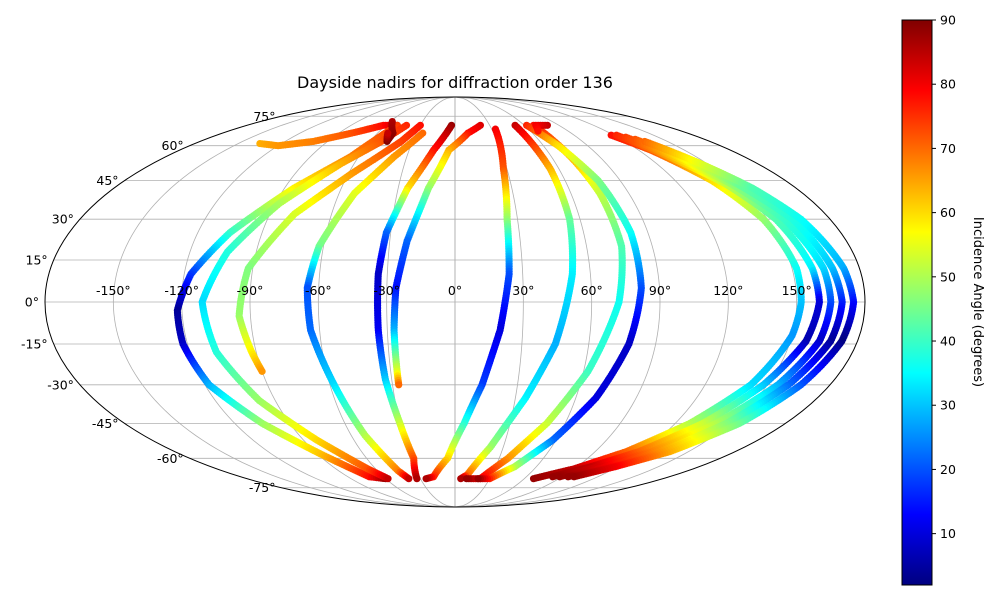  What do you see at coordinates (170, 458) in the screenshot?
I see `lat-tick-label: -60°` at bounding box center [170, 458].